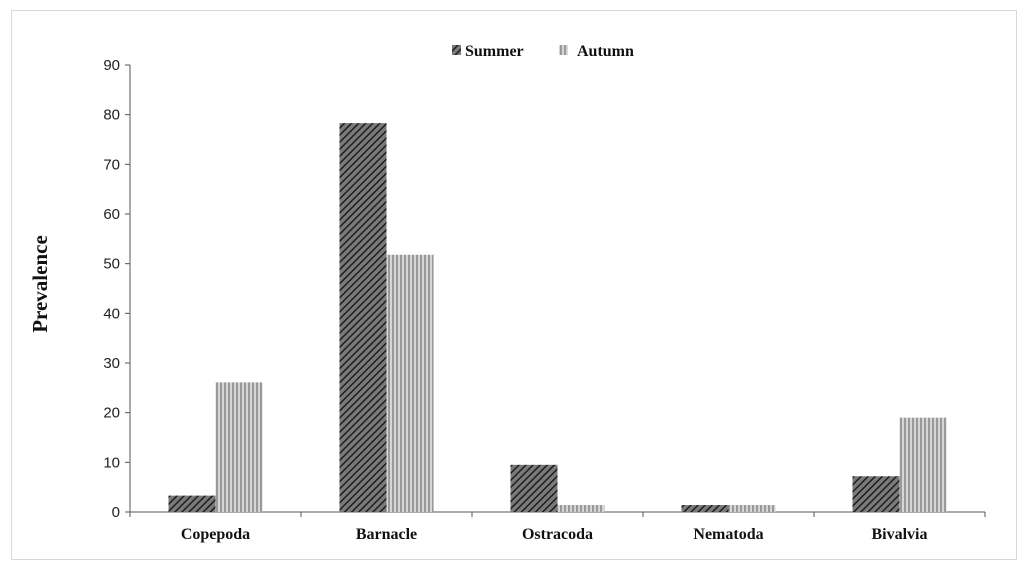 Image resolution: width=1029 pixels, height=569 pixels. Describe the element at coordinates (563, 50) in the screenshot. I see `legend-swatch-autumn` at that location.